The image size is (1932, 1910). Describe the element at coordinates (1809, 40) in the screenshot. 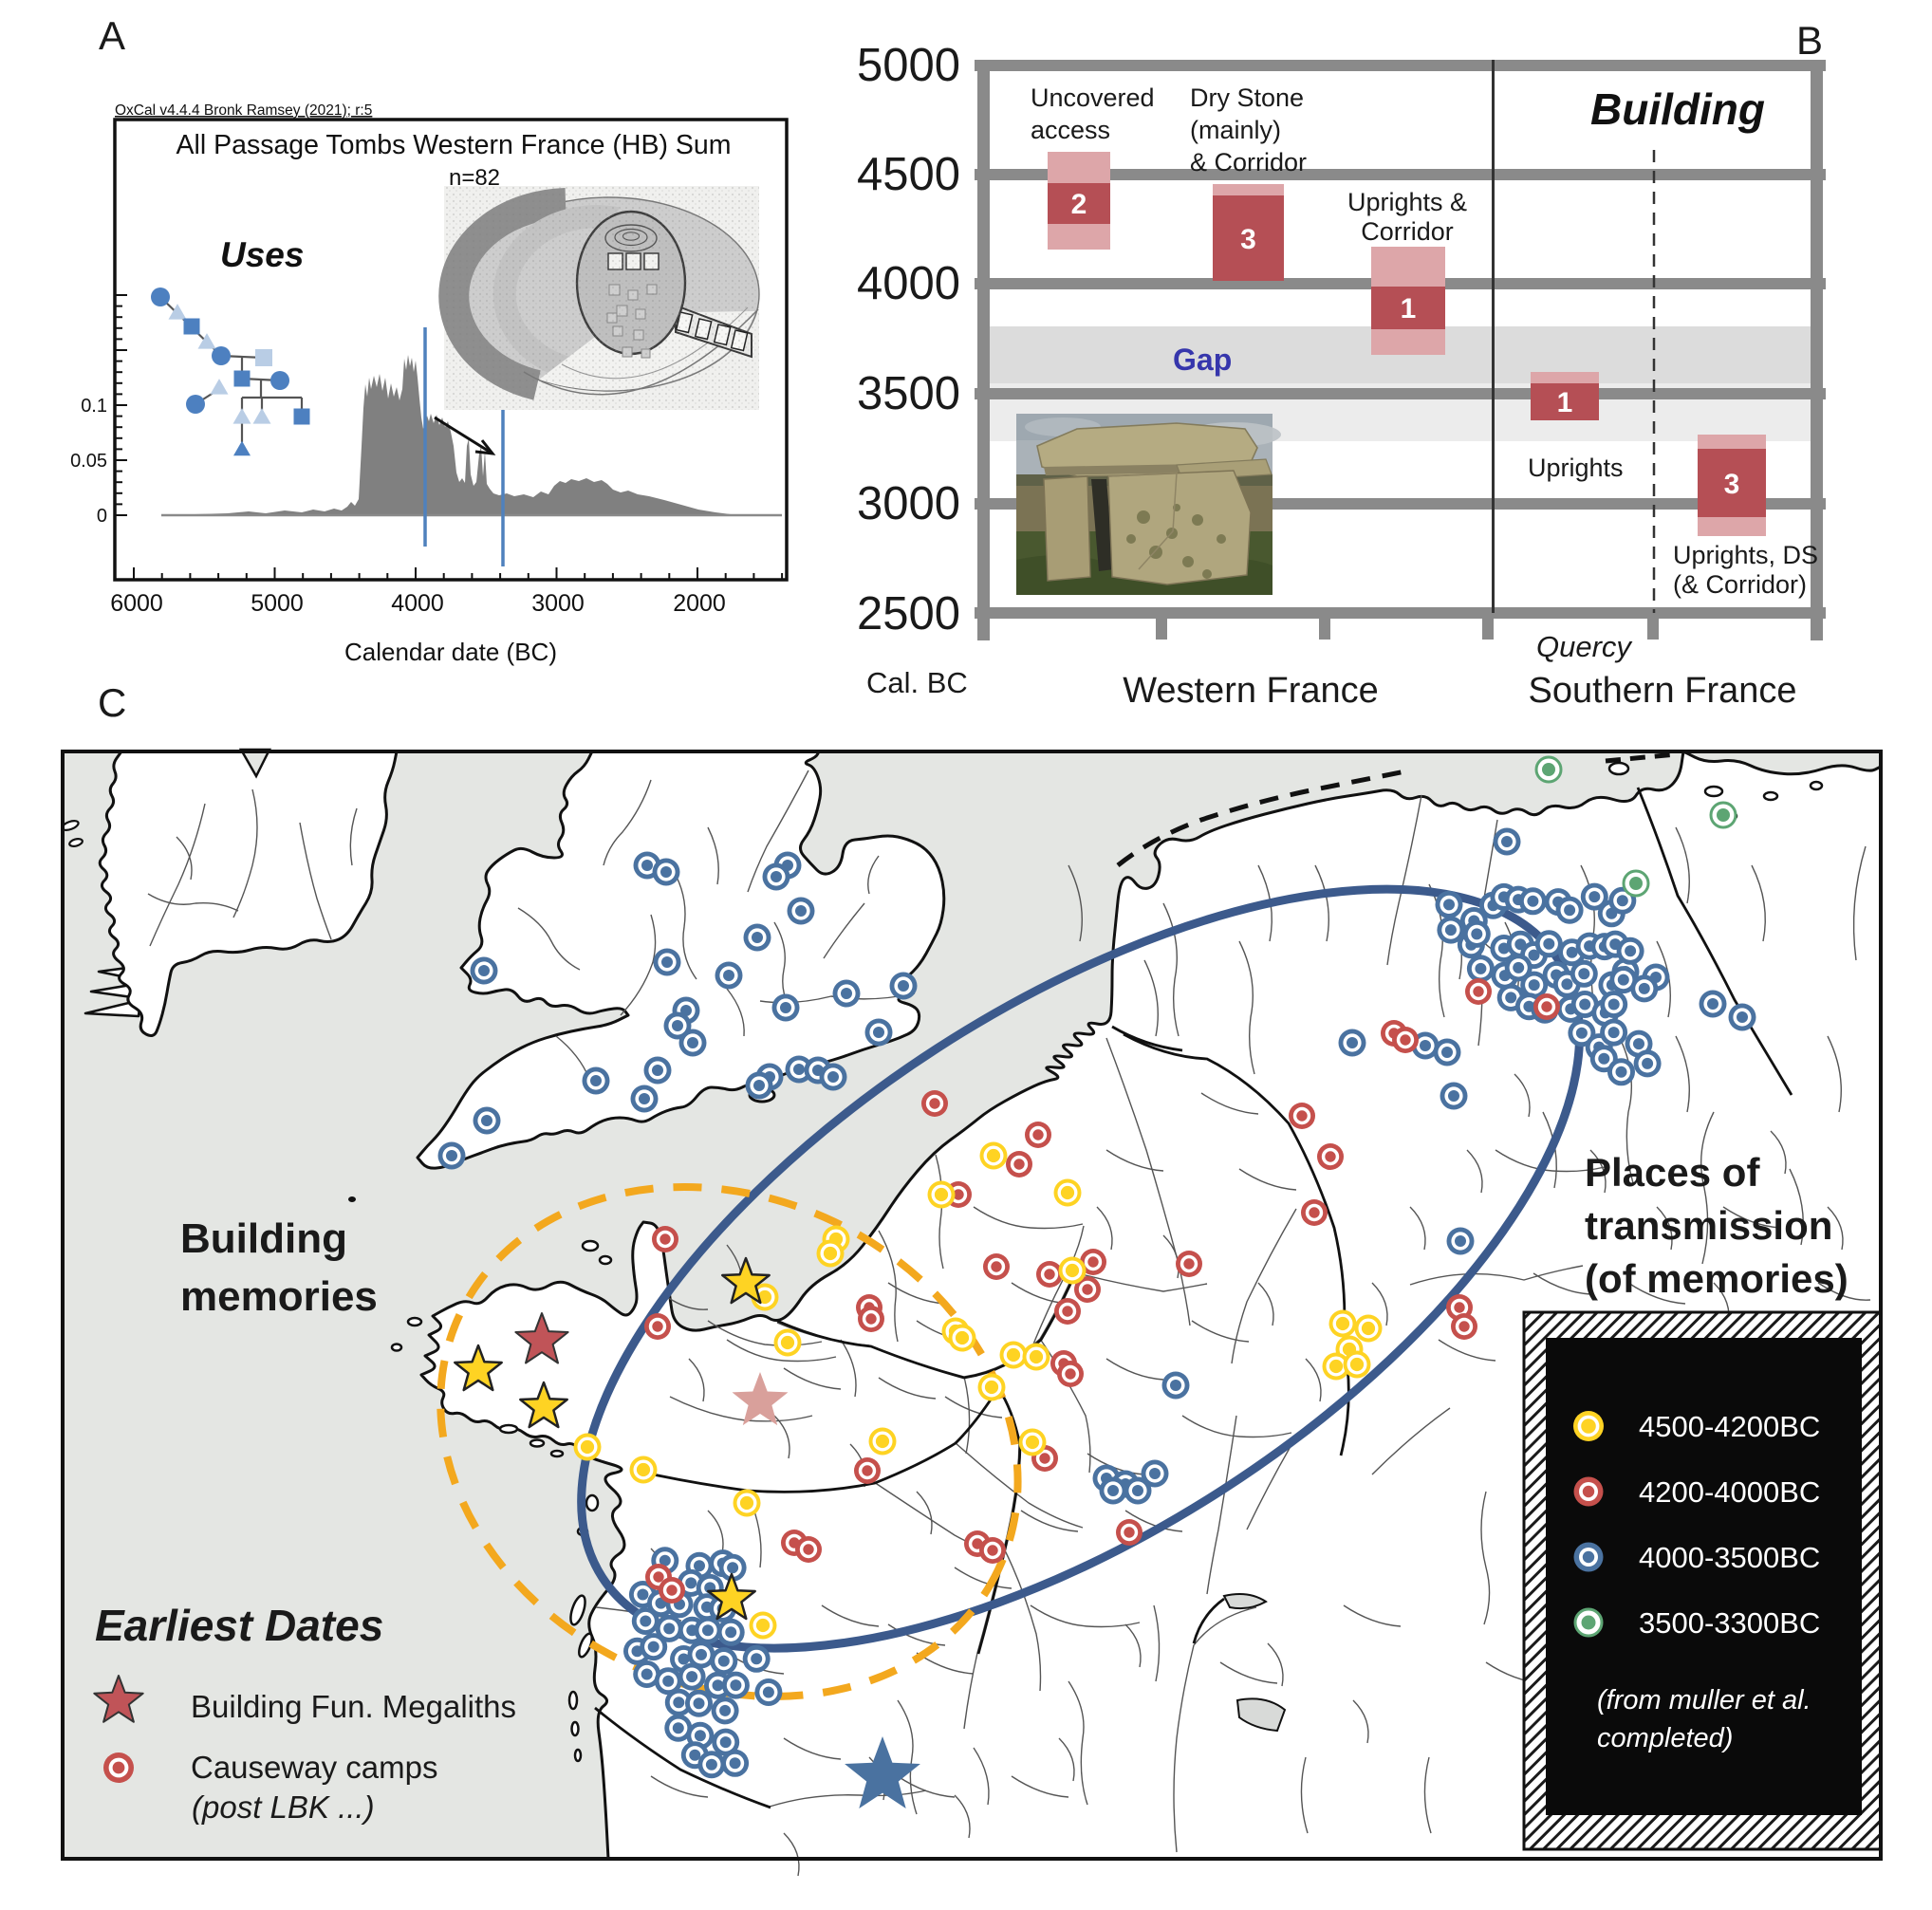

I see `svg-text: B` at that location.